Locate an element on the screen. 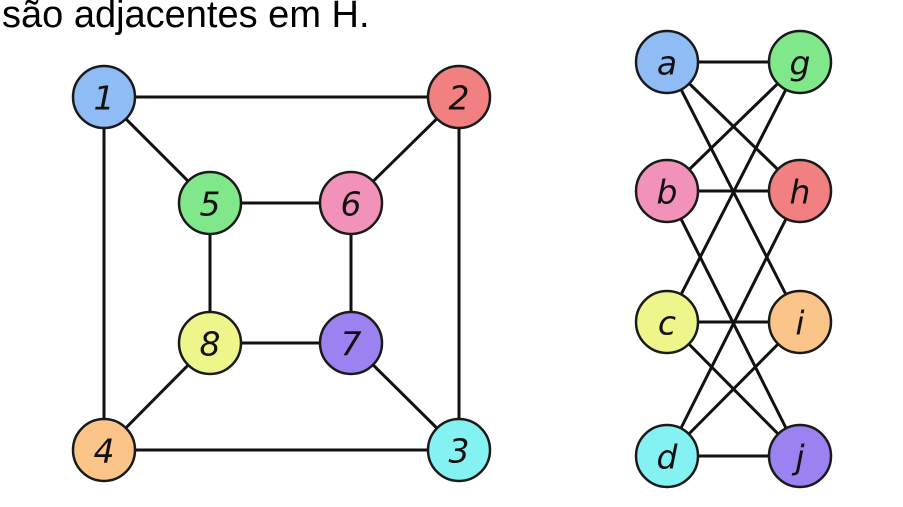 The width and height of the screenshot is (903, 507). node-6: 6 is located at coordinates (351, 203).